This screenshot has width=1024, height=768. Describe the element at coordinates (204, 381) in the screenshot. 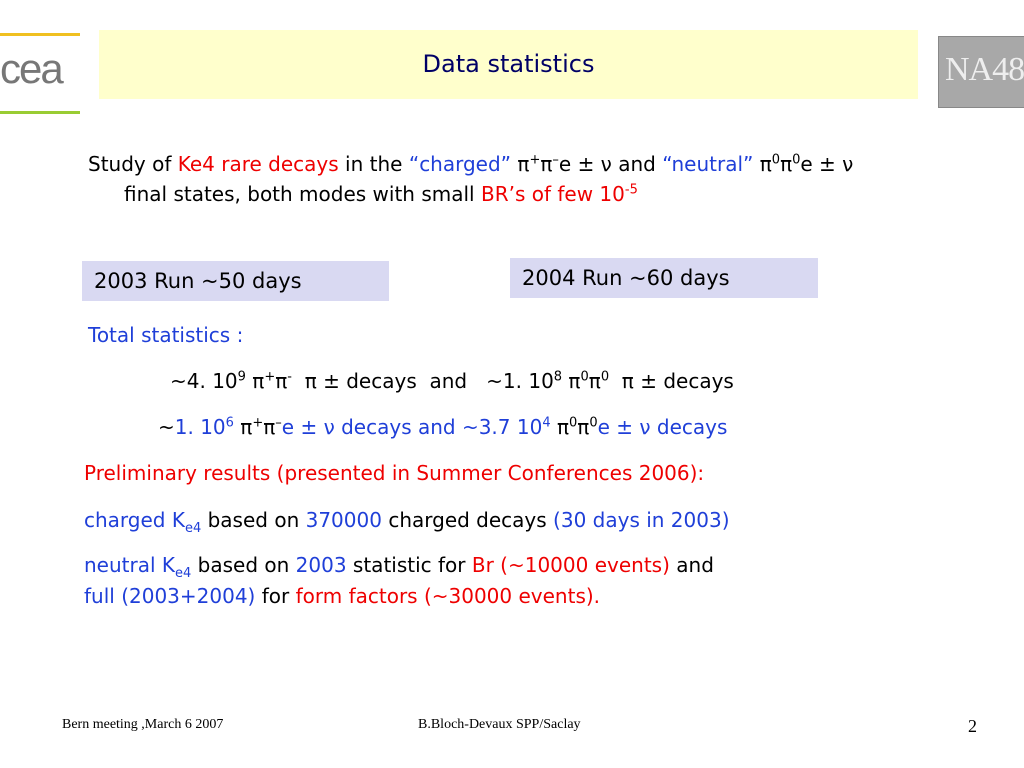

I see `stats1-a: ~4. 10` at that location.